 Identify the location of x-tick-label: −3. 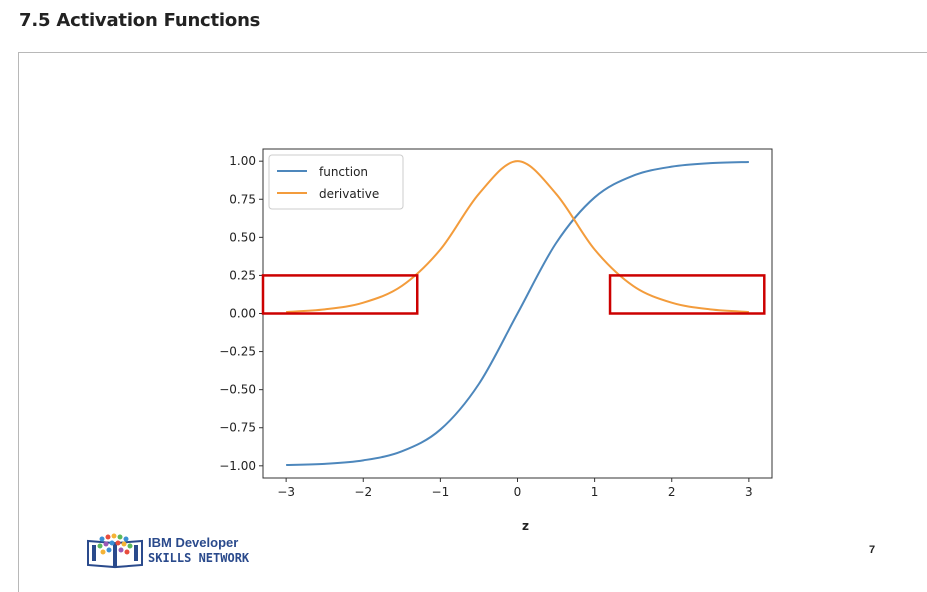
(286, 492).